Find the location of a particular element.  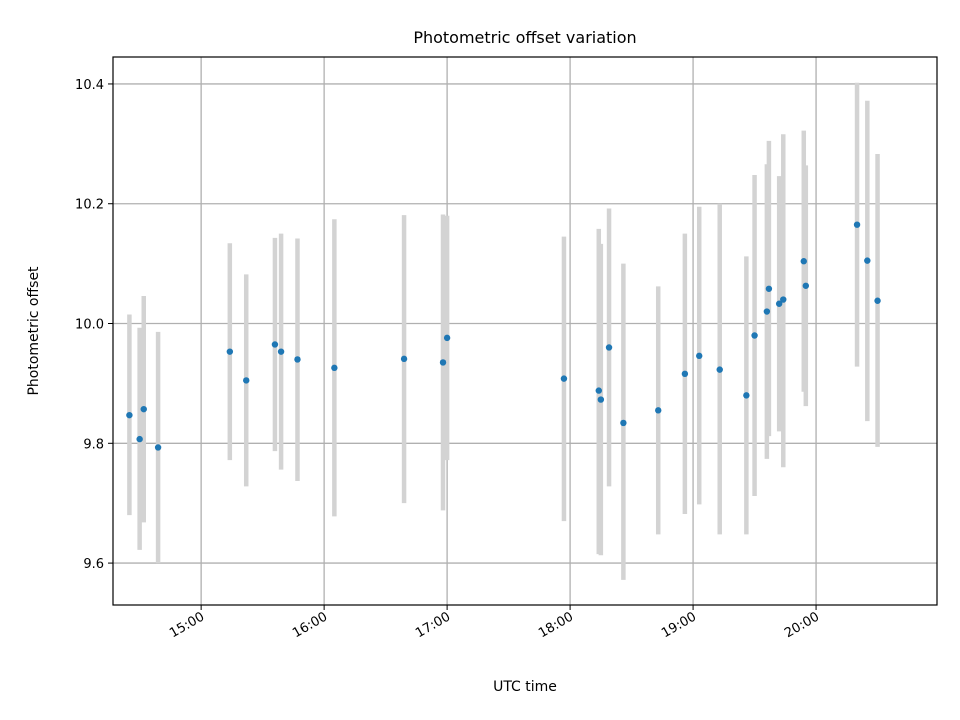

y-tick-label: 9.8 is located at coordinates (93, 444).